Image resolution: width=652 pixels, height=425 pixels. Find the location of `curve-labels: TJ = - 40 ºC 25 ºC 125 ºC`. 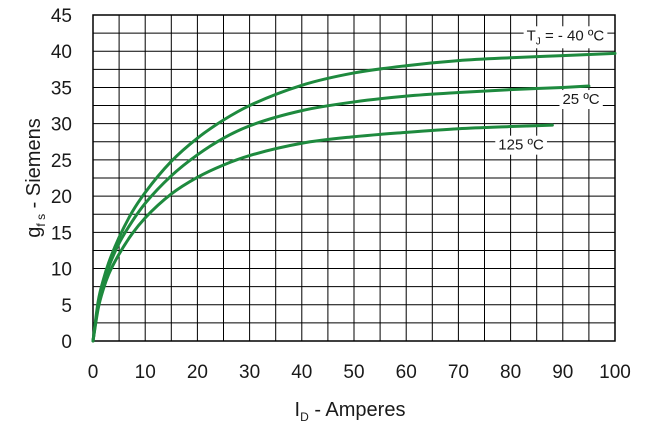

curve-labels: TJ = - 40 ºC 25 ºC 125 ºC is located at coordinates (551, 90).